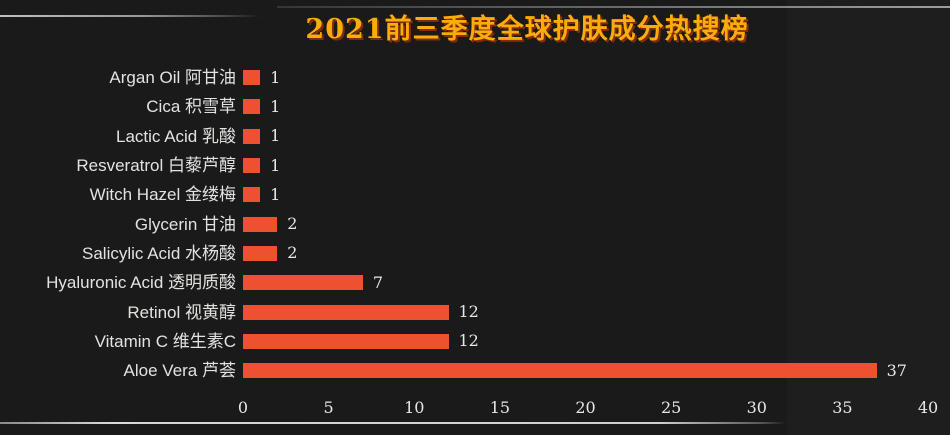 This screenshot has height=435, width=950. Describe the element at coordinates (162, 195) in the screenshot. I see `category-label-text: Witch Hazel 金缕梅` at that location.